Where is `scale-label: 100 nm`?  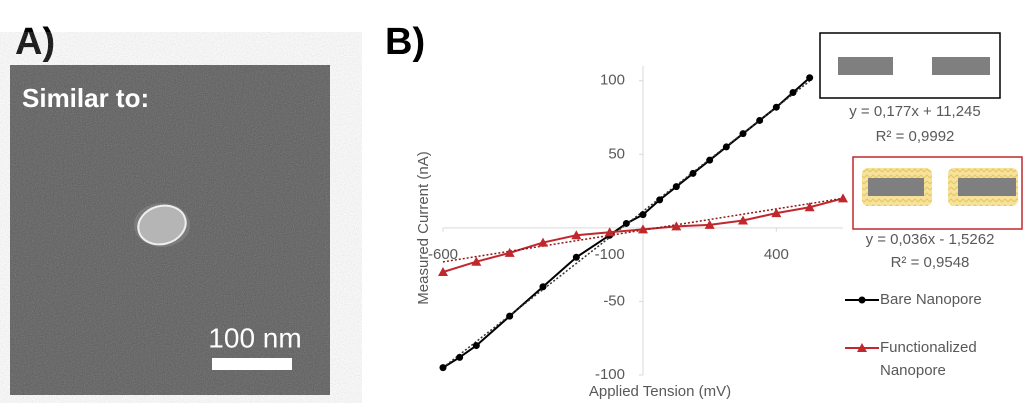 scale-label: 100 nm is located at coordinates (254, 337).